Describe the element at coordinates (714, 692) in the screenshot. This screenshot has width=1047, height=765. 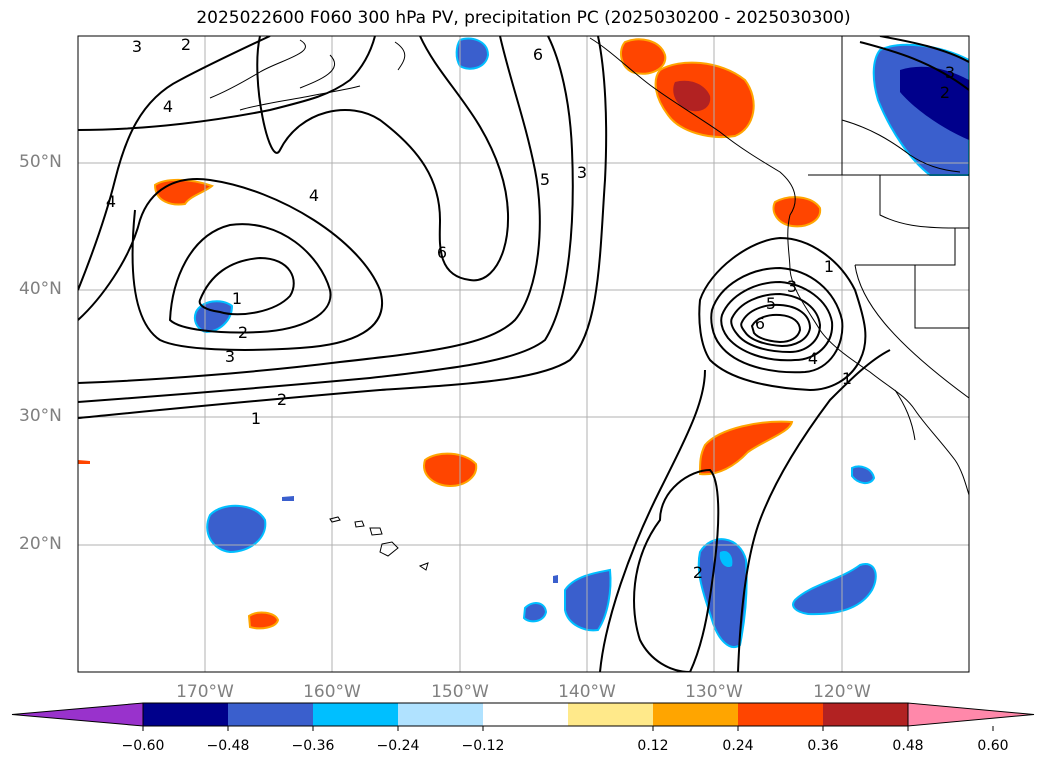
I see `lon-label-130w: 130°W` at that location.